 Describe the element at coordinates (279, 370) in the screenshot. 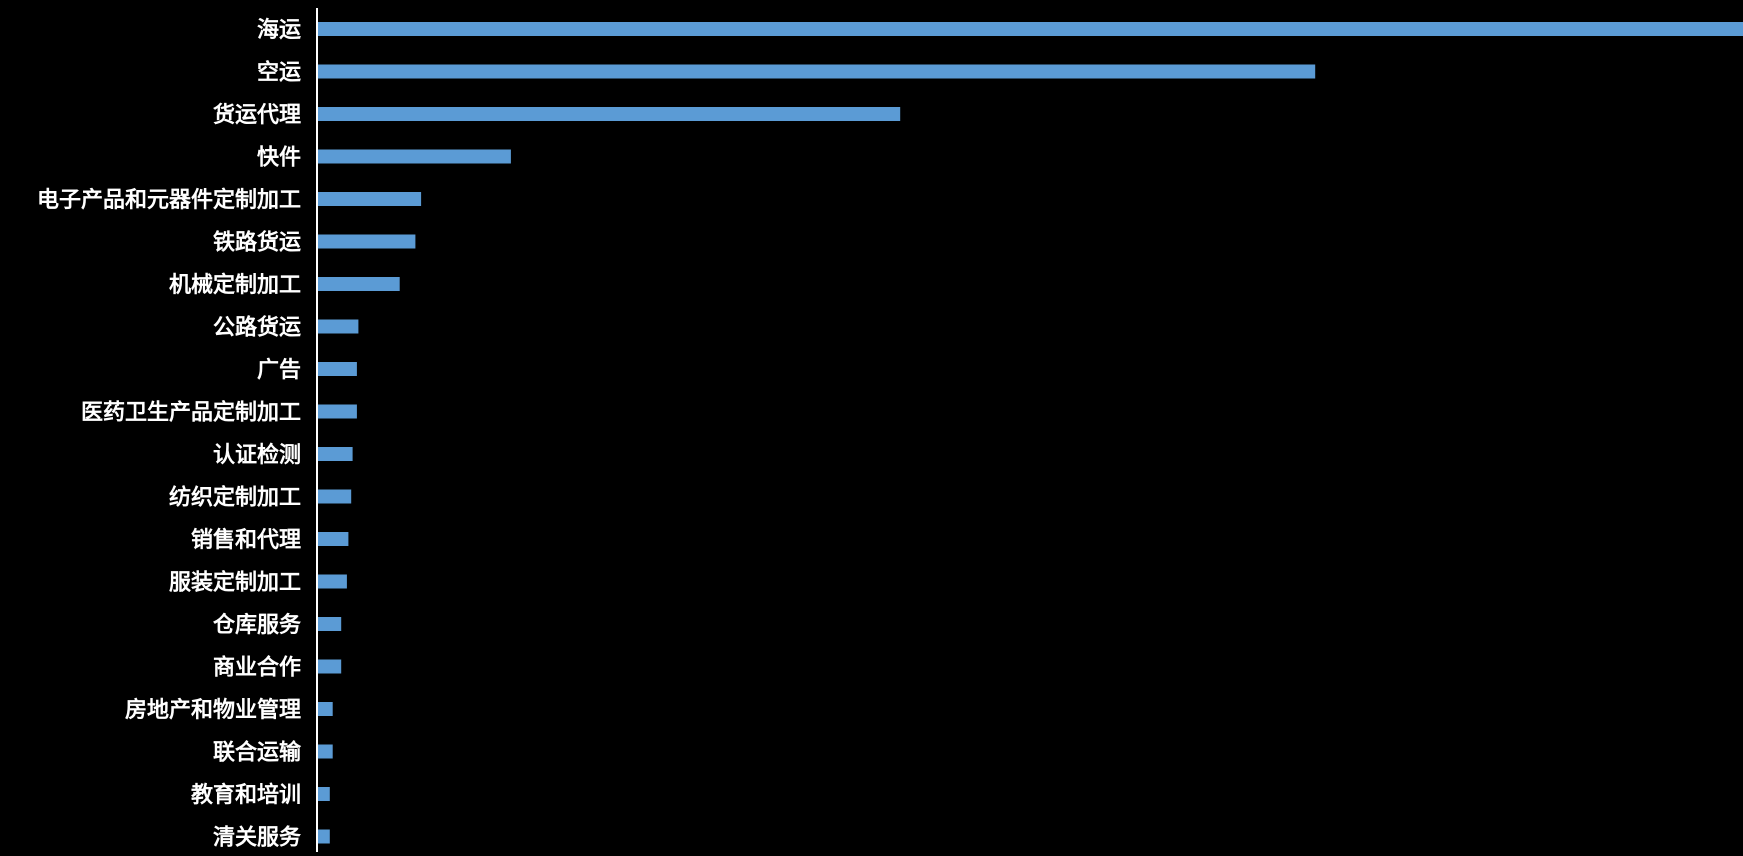

I see `category-label: 广告` at that location.